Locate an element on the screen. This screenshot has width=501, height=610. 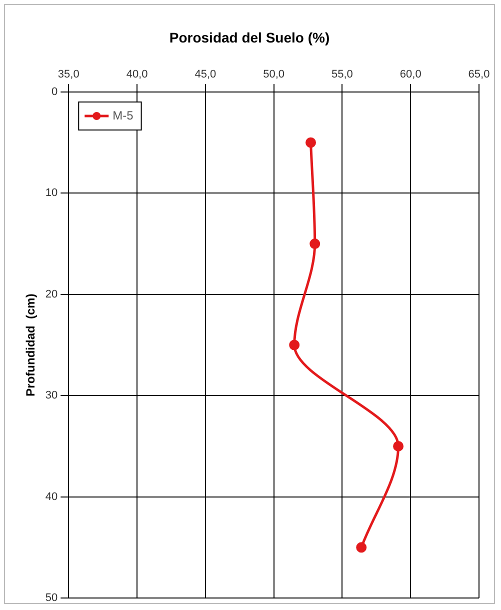
y-tick-label: 0 is located at coordinates (55, 92).